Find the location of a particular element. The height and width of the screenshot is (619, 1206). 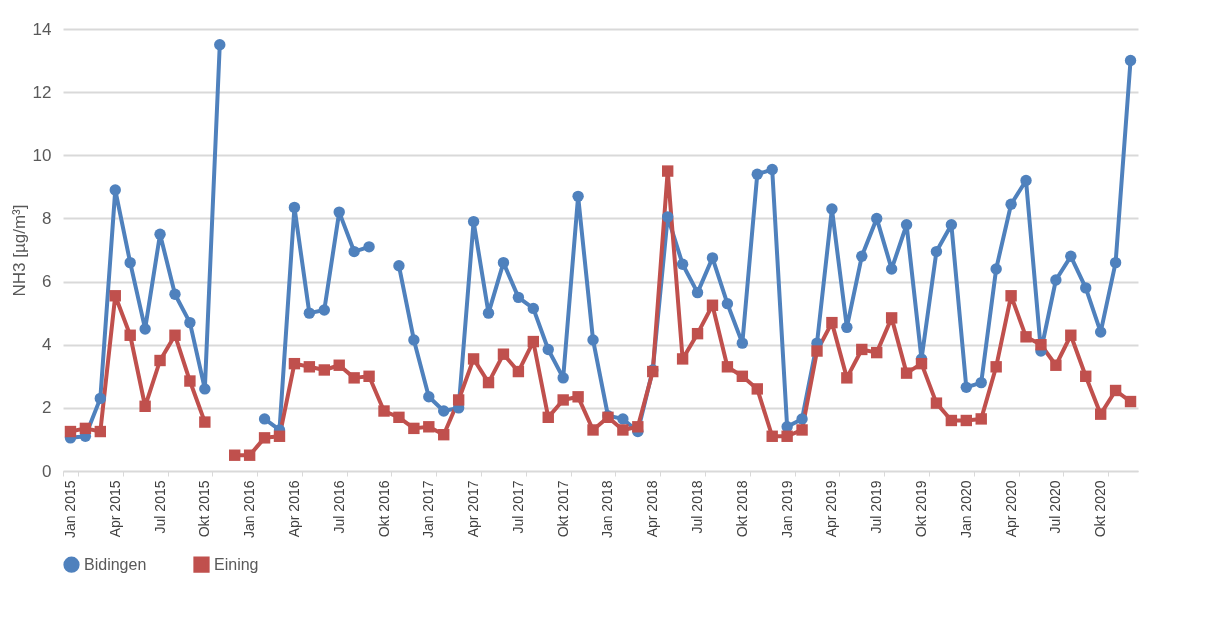

y-tick-label: 2 is located at coordinates (47, 408).